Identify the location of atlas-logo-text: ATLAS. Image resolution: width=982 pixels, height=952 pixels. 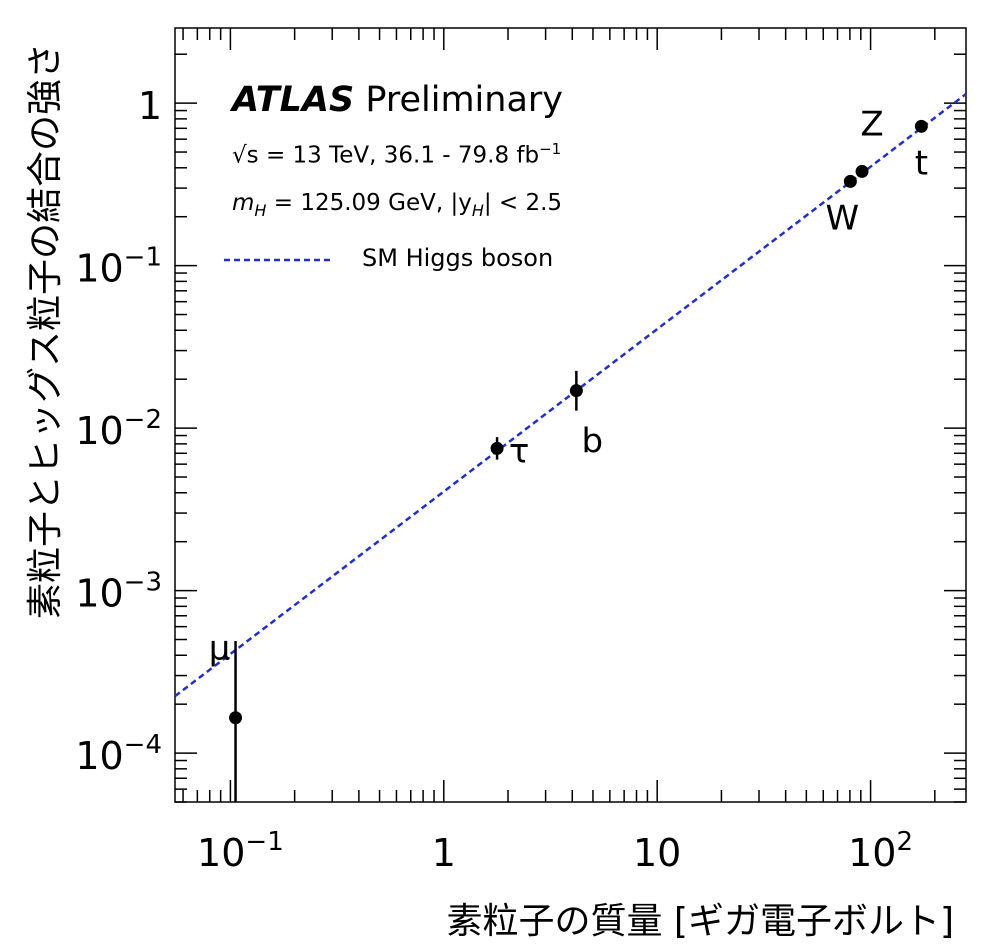
(293, 100).